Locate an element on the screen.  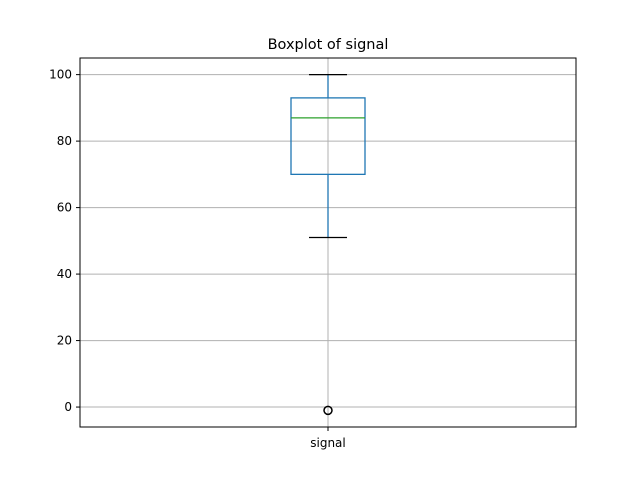
plot-marks is located at coordinates (328, 244).